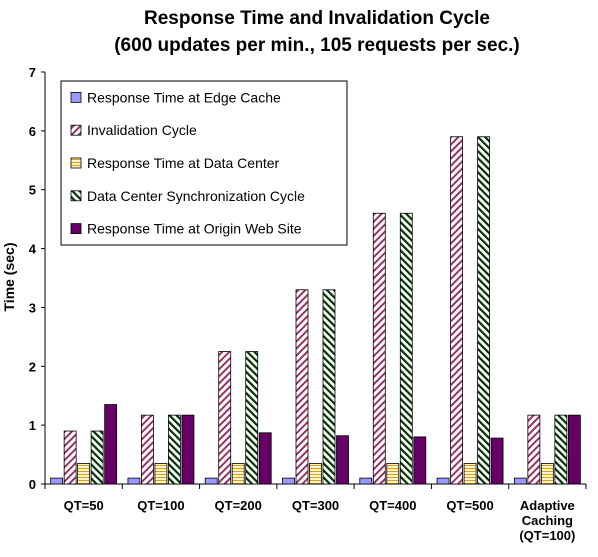  I want to click on x-tick-label: QT=100, so click(160, 505).